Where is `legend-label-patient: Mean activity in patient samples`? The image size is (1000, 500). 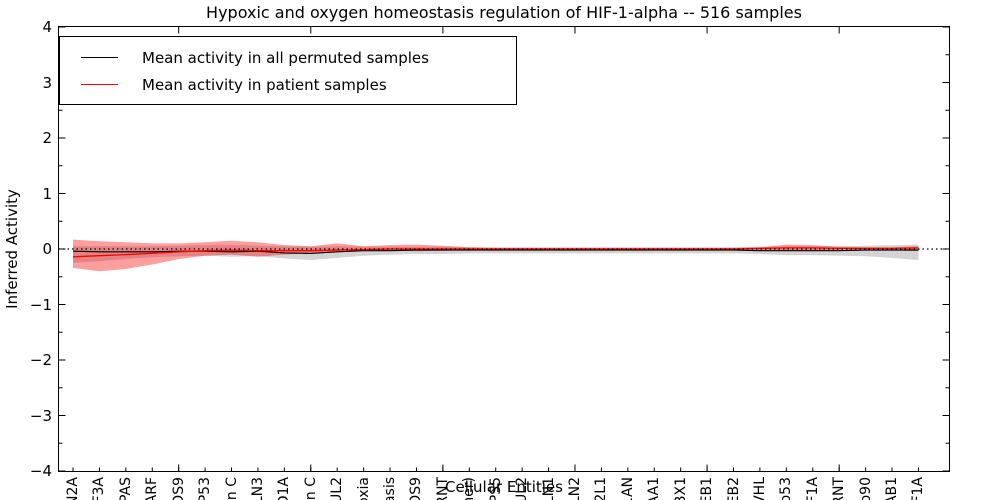
legend-label-patient: Mean activity in patient samples is located at coordinates (264, 84).